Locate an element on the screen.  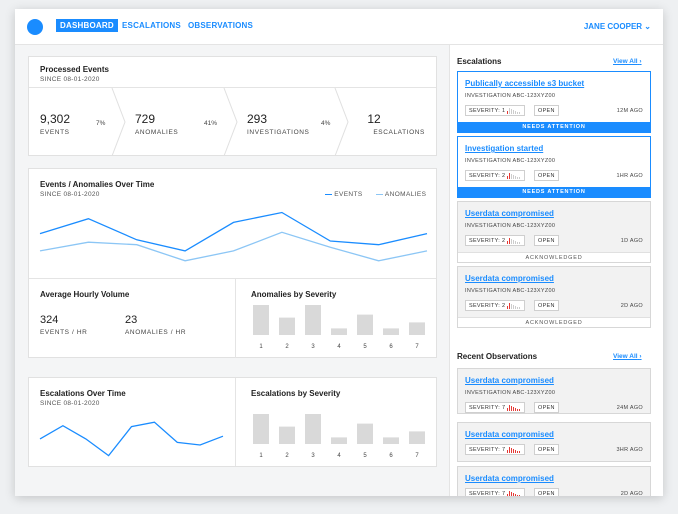
nav-dashboard: DASHBOARD is located at coordinates (87, 25).